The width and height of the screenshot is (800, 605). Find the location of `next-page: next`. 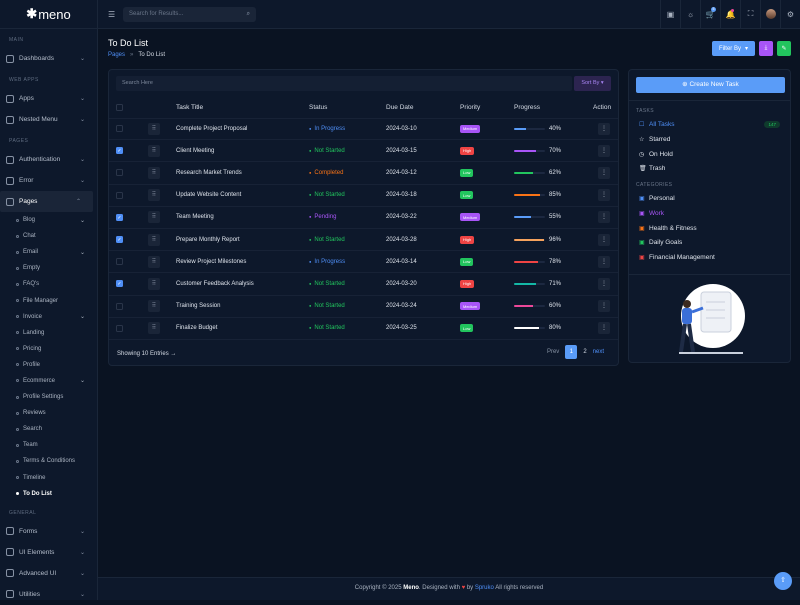

next-page: next is located at coordinates (598, 352).